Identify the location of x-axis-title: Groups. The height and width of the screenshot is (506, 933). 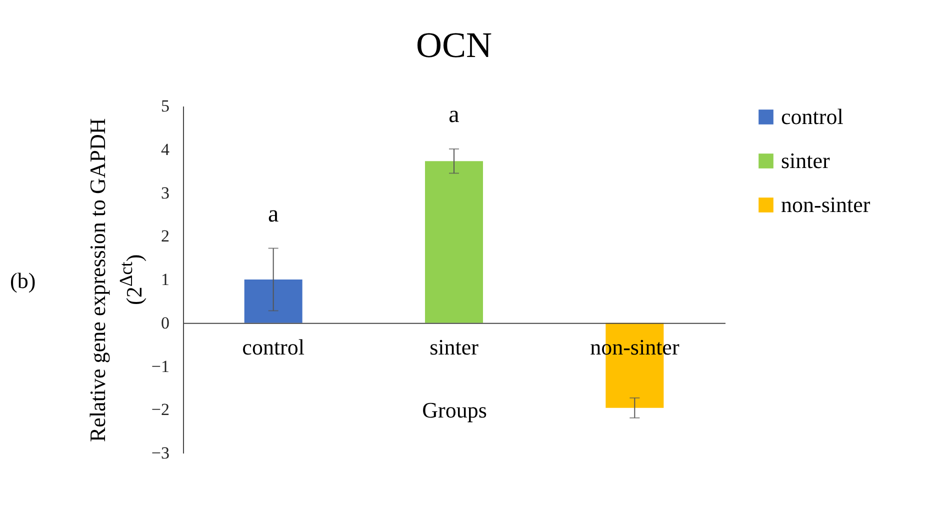
(454, 409).